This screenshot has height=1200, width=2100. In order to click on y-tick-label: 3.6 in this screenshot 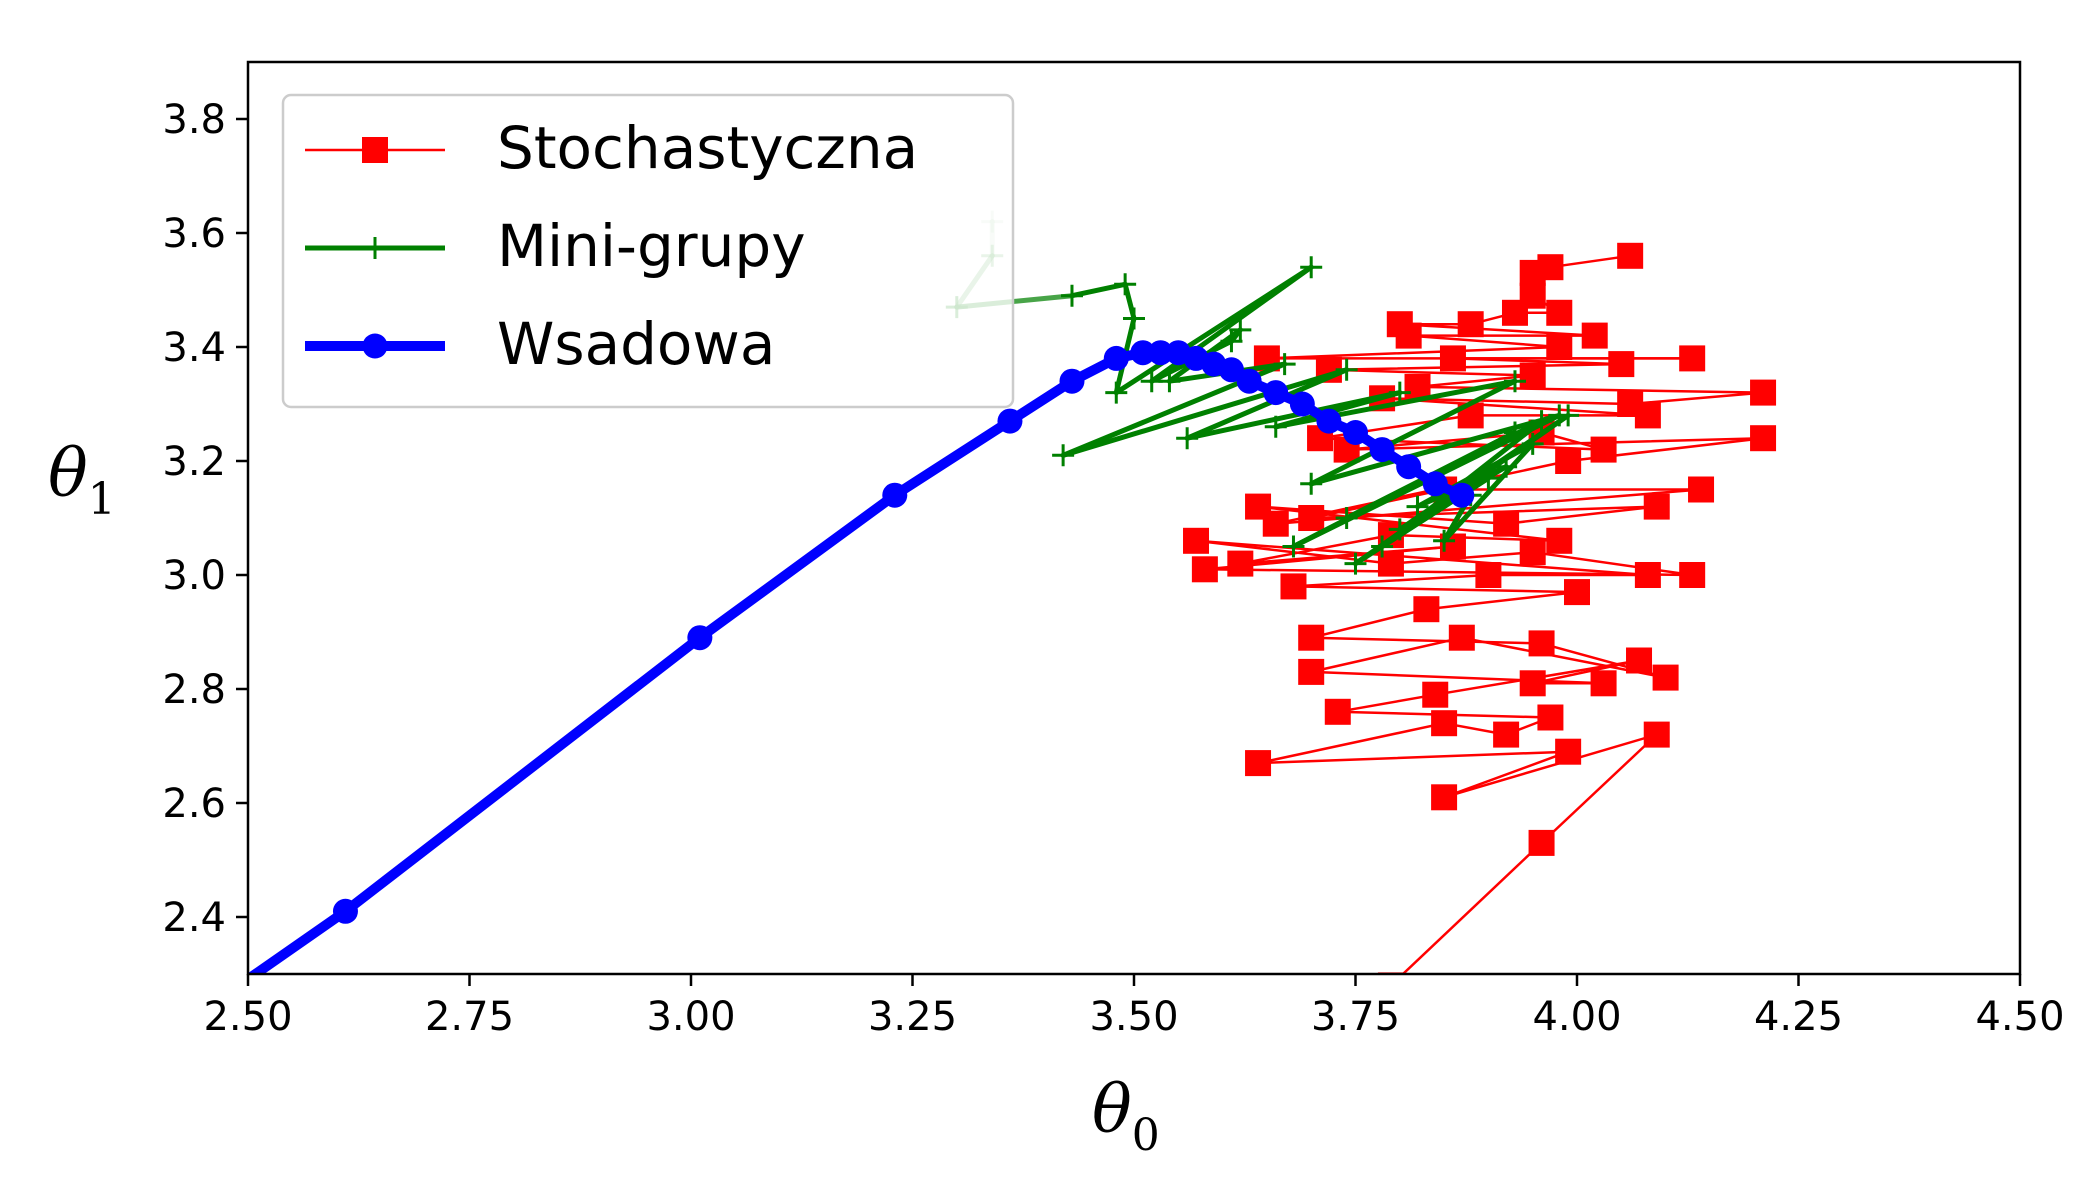, I will do `click(194, 234)`.